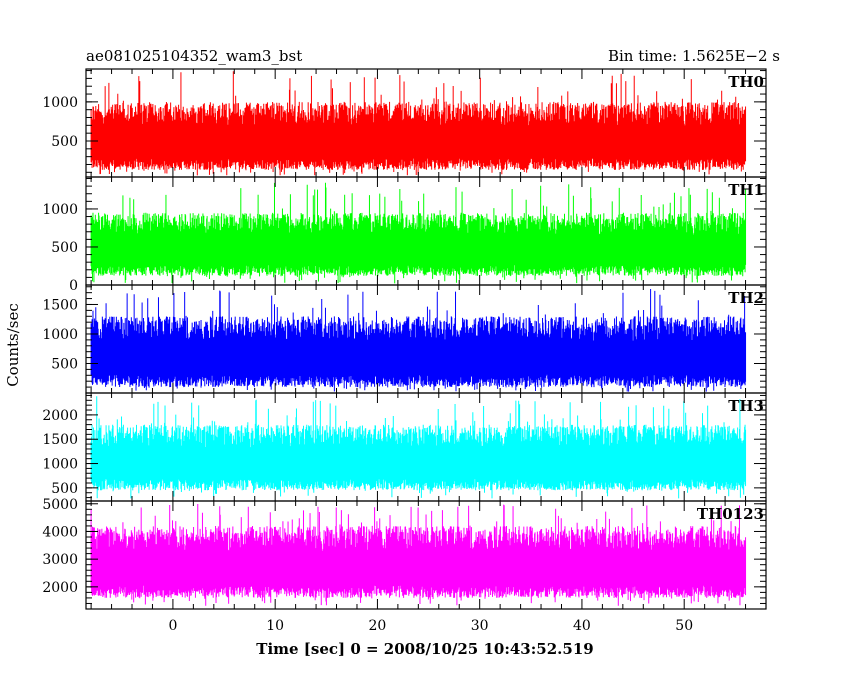  Describe the element at coordinates (730, 514) in the screenshot. I see `panel-label-th0123: TH0123` at that location.